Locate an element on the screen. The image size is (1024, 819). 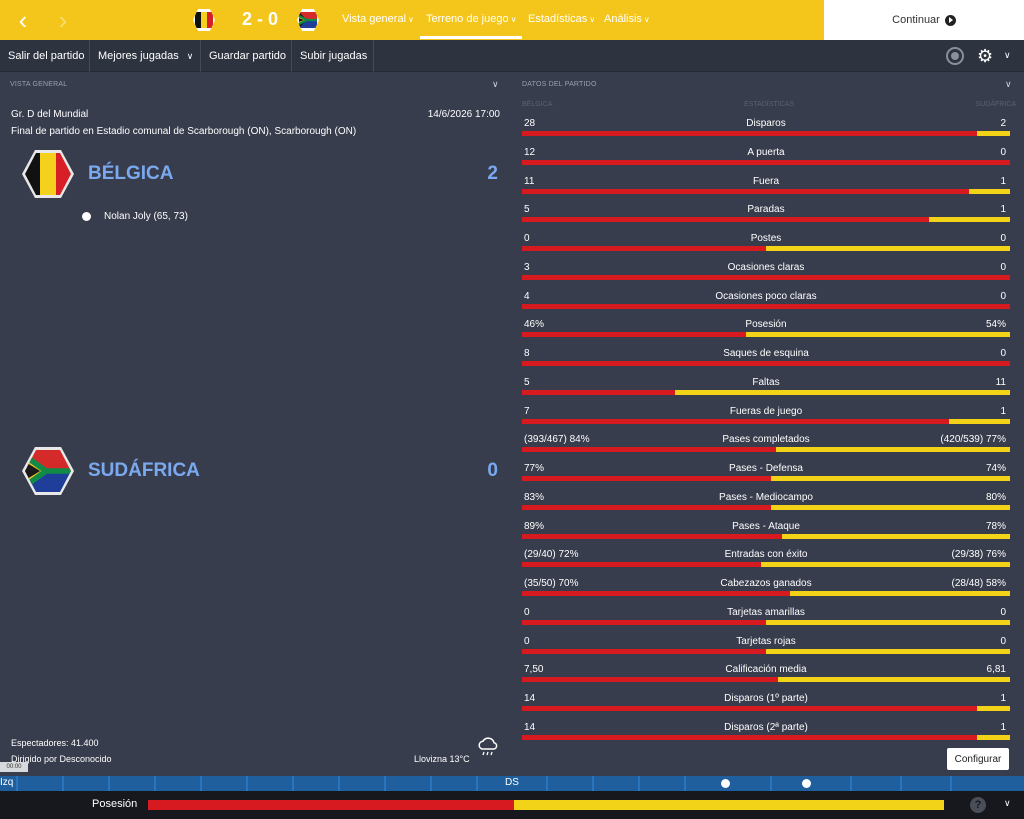
gear-icon: ⚙ is located at coordinates (985, 56).